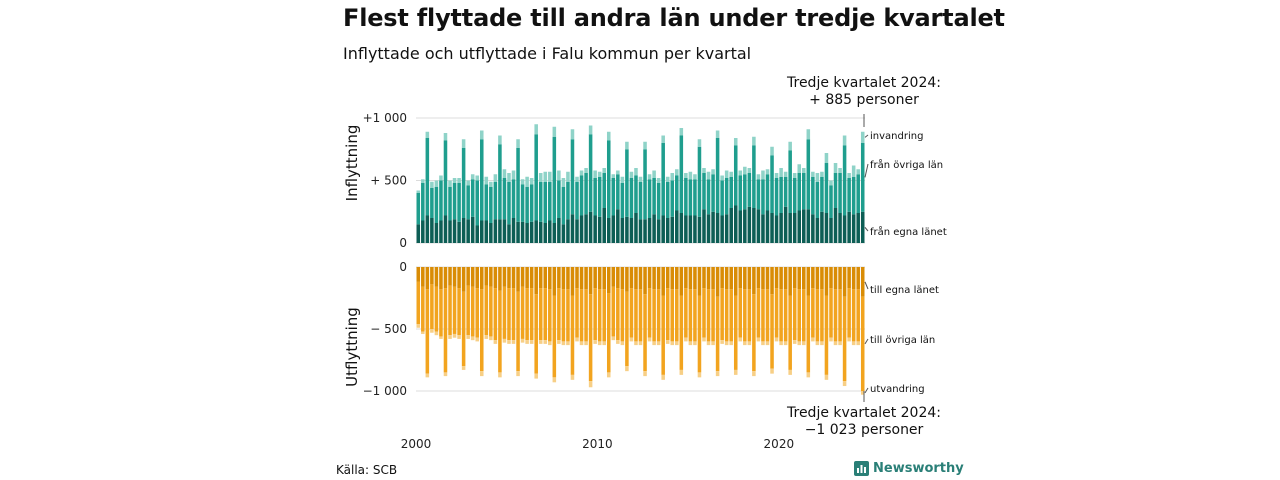 This screenshot has width=1280, height=480. Describe the element at coordinates (864, 430) in the screenshot. I see `annotation-line: −1 023 personer` at that location.